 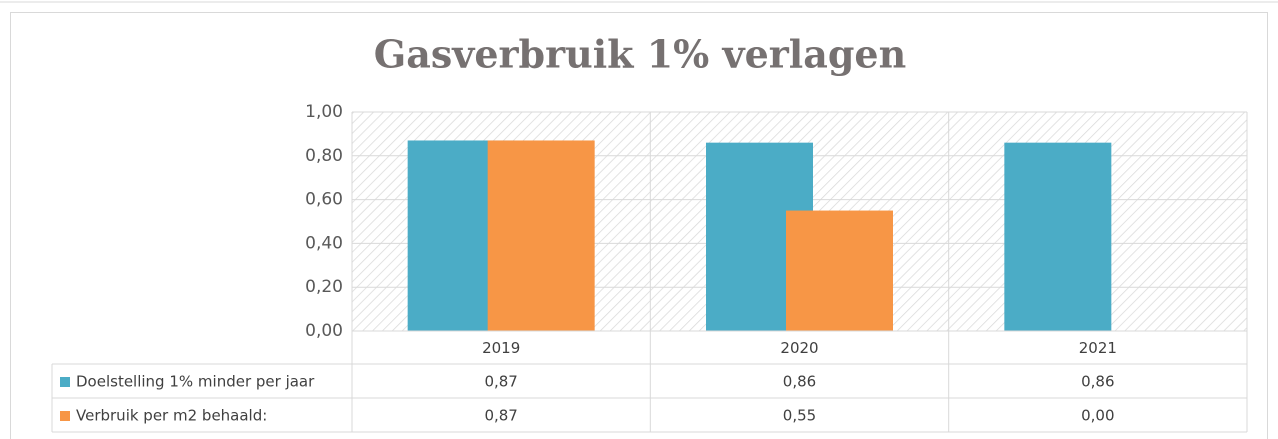 What do you see at coordinates (324, 243) in the screenshot?
I see `y-tick-label: 0,40` at bounding box center [324, 243].